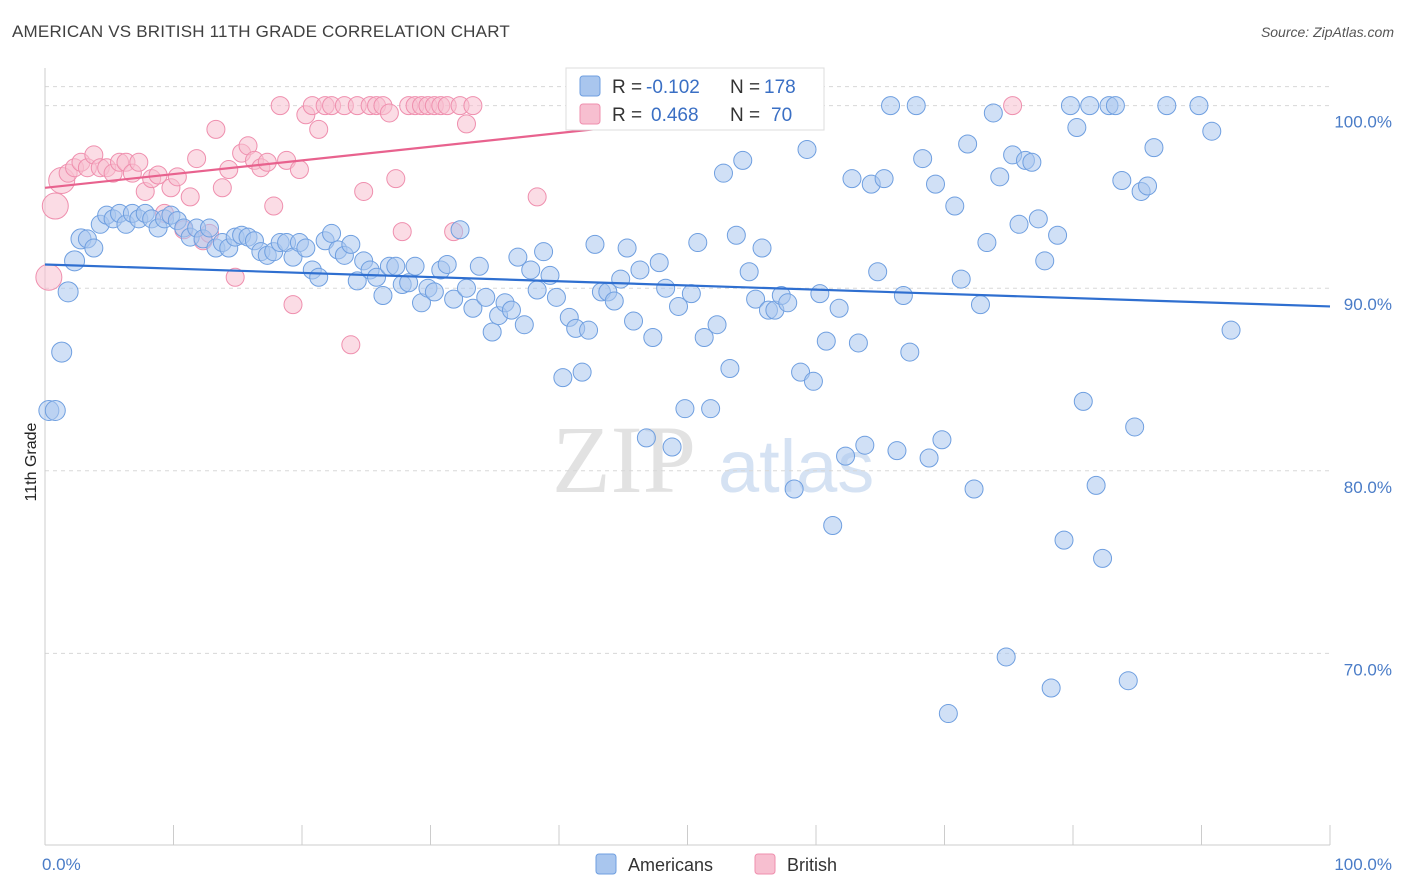  Describe the element at coordinates (670, 865) in the screenshot. I see `series-legend-americans: Americans` at that location.